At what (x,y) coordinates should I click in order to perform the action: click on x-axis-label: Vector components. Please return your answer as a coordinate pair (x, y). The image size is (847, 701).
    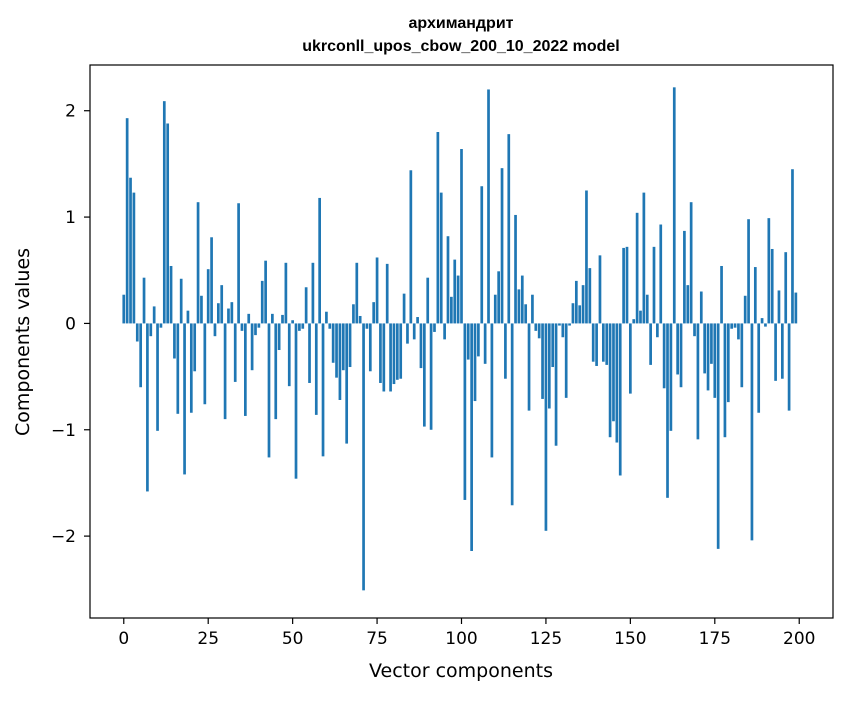
    Looking at the image, I should click on (461, 671).